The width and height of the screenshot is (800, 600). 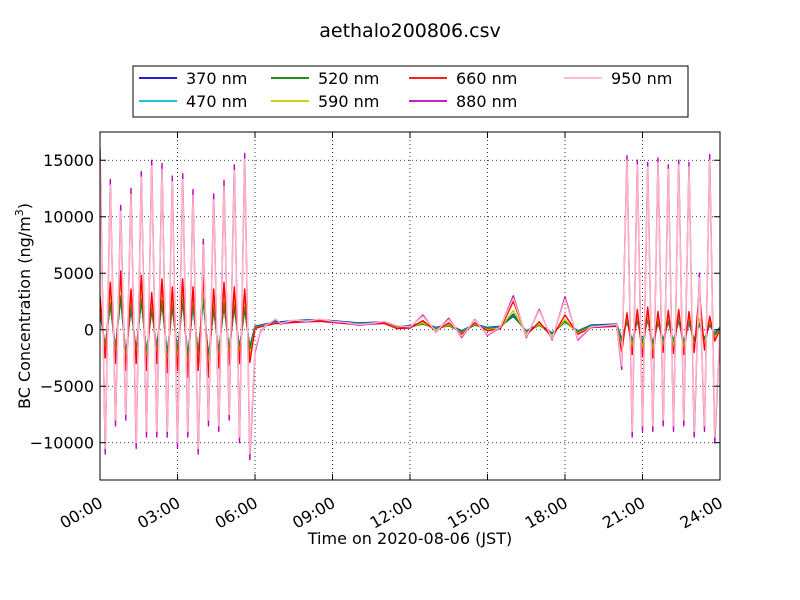 I want to click on y-tick-label: −10000, so click(x=62, y=443).